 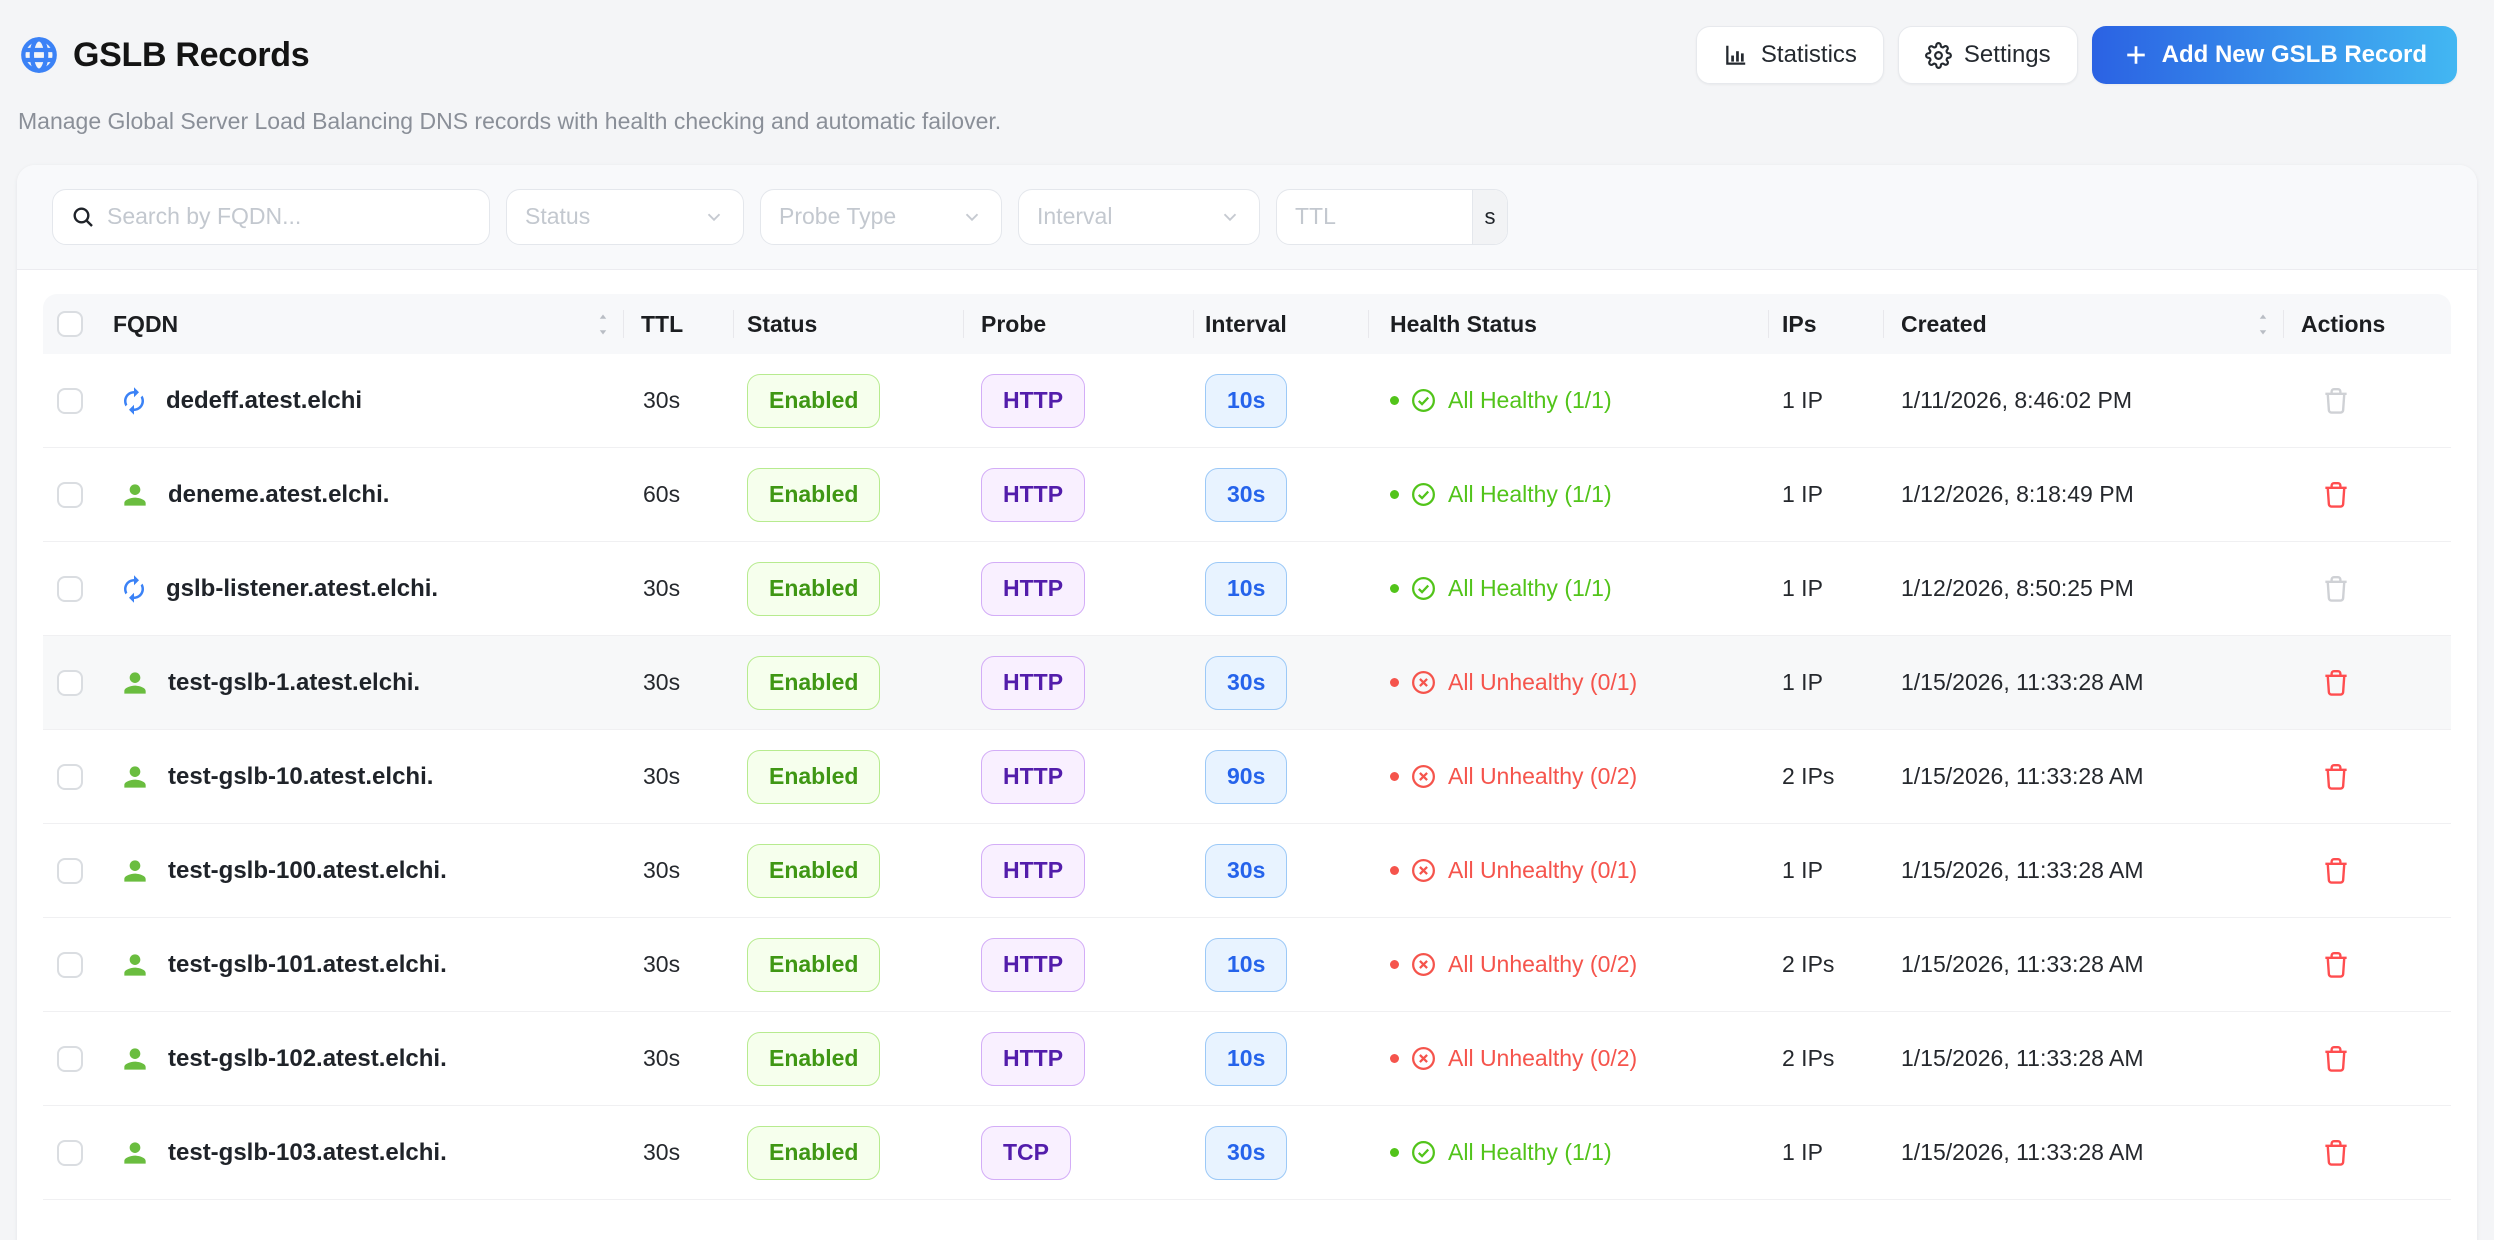 What do you see at coordinates (1423, 588) in the screenshot?
I see `check-circle-icon` at bounding box center [1423, 588].